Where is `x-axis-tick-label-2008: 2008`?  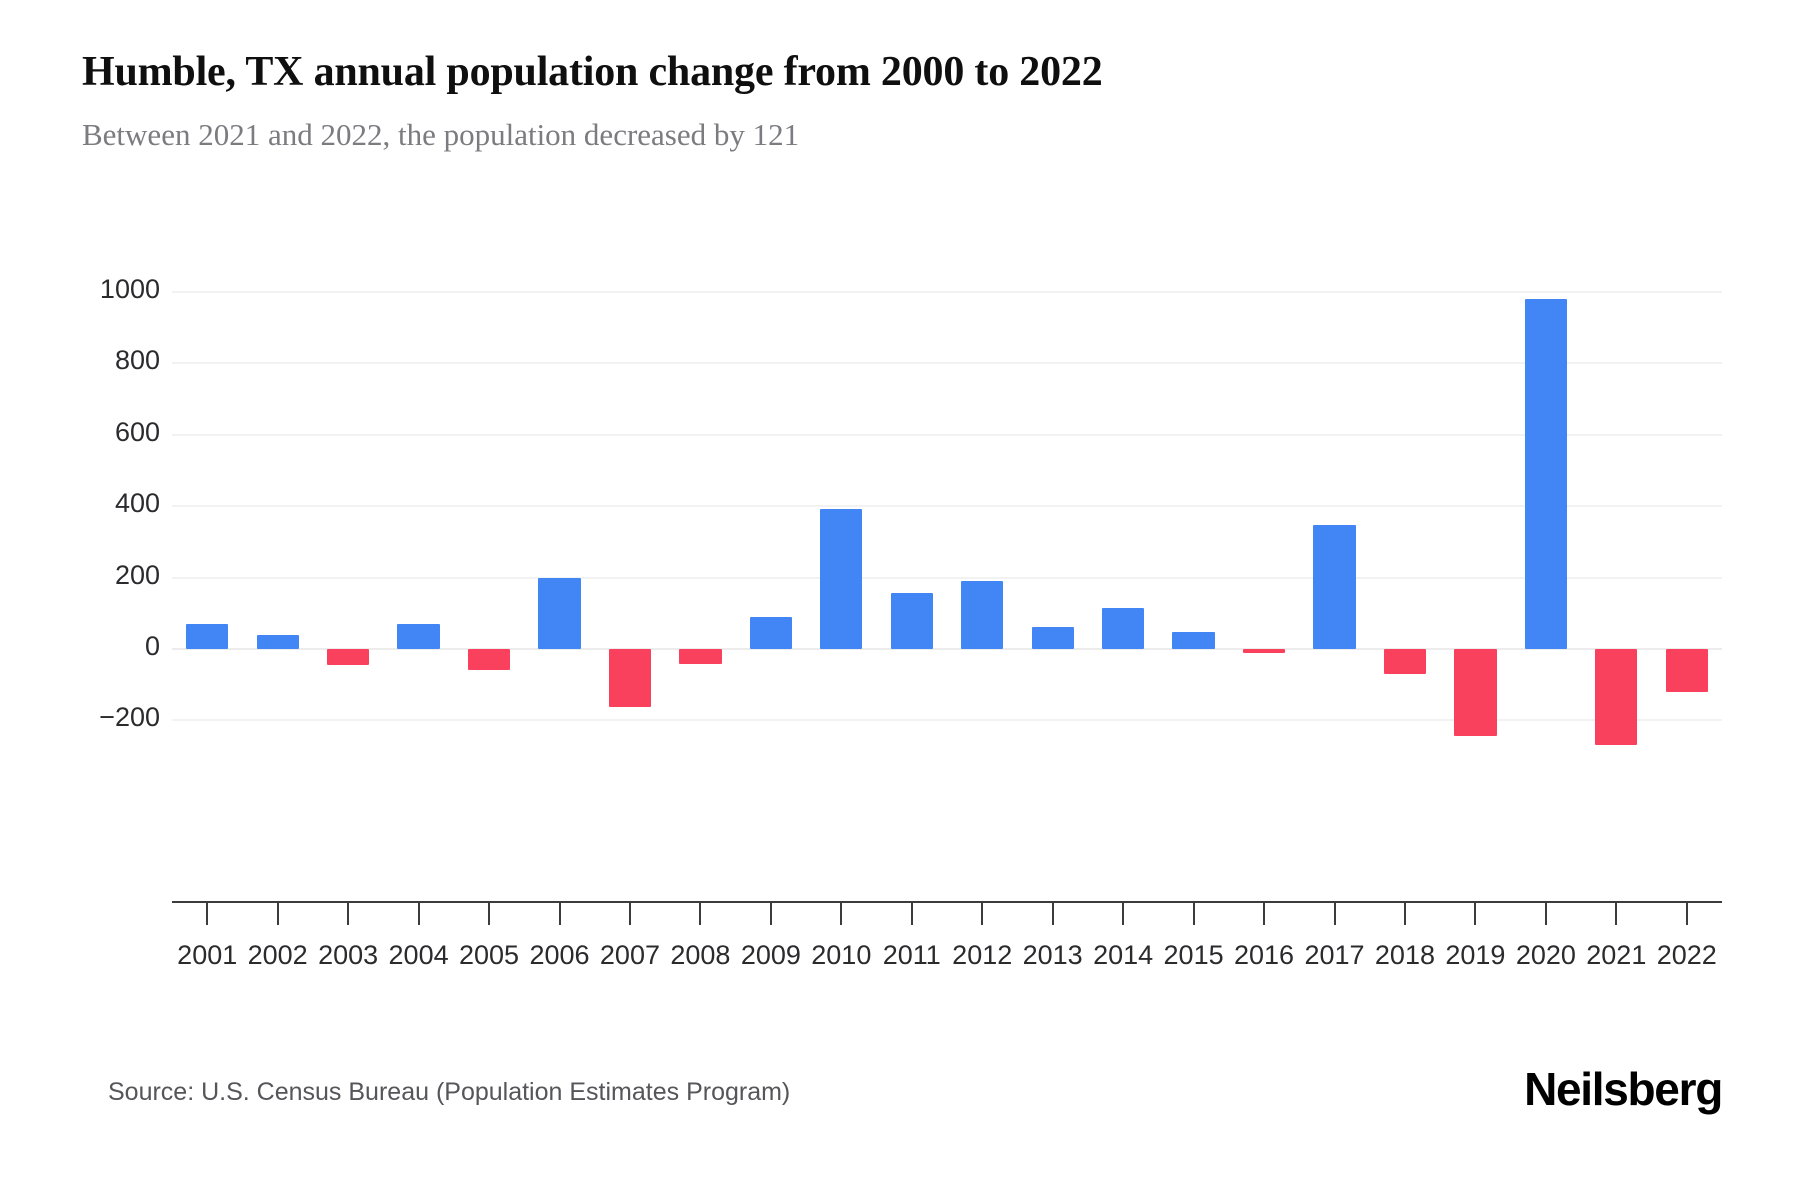
x-axis-tick-label-2008: 2008 is located at coordinates (700, 955).